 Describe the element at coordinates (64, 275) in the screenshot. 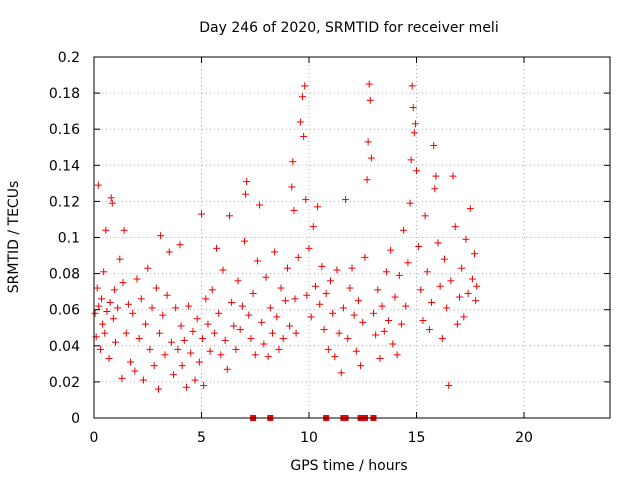

I see `y-tick-label: 0.08` at that location.